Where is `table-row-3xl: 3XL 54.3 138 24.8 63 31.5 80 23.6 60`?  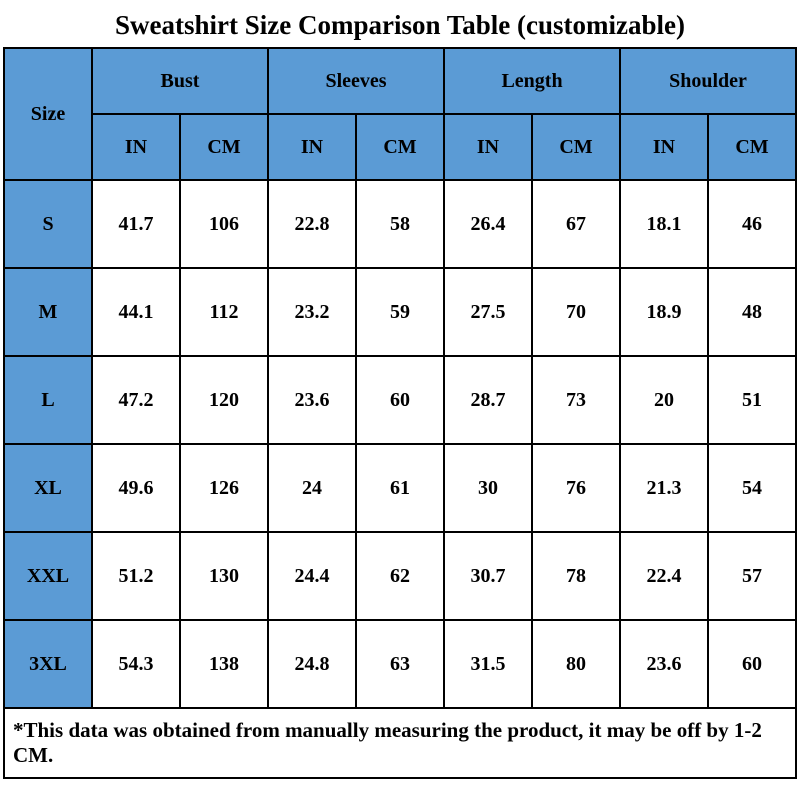 table-row-3xl: 3XL 54.3 138 24.8 63 31.5 80 23.6 60 is located at coordinates (400, 664).